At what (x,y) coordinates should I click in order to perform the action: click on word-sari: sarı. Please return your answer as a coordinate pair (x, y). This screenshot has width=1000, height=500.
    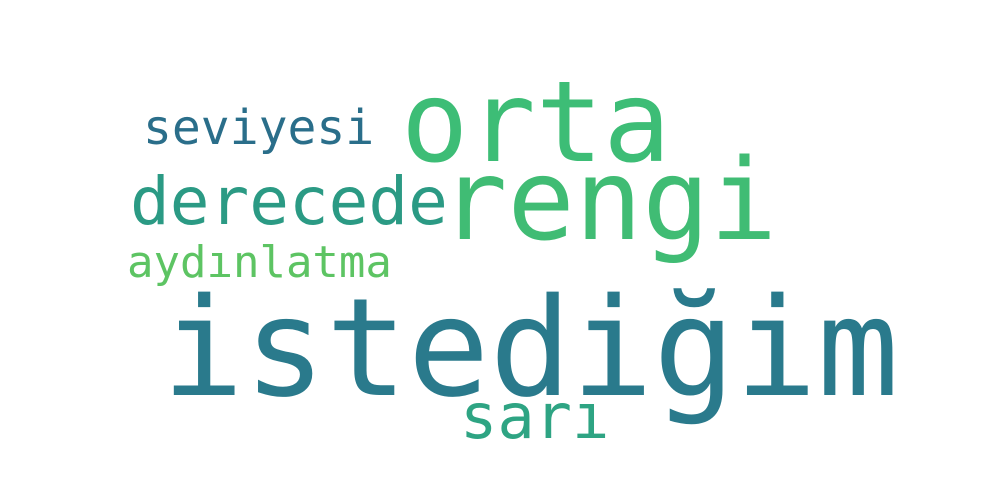
    Looking at the image, I should click on (535, 416).